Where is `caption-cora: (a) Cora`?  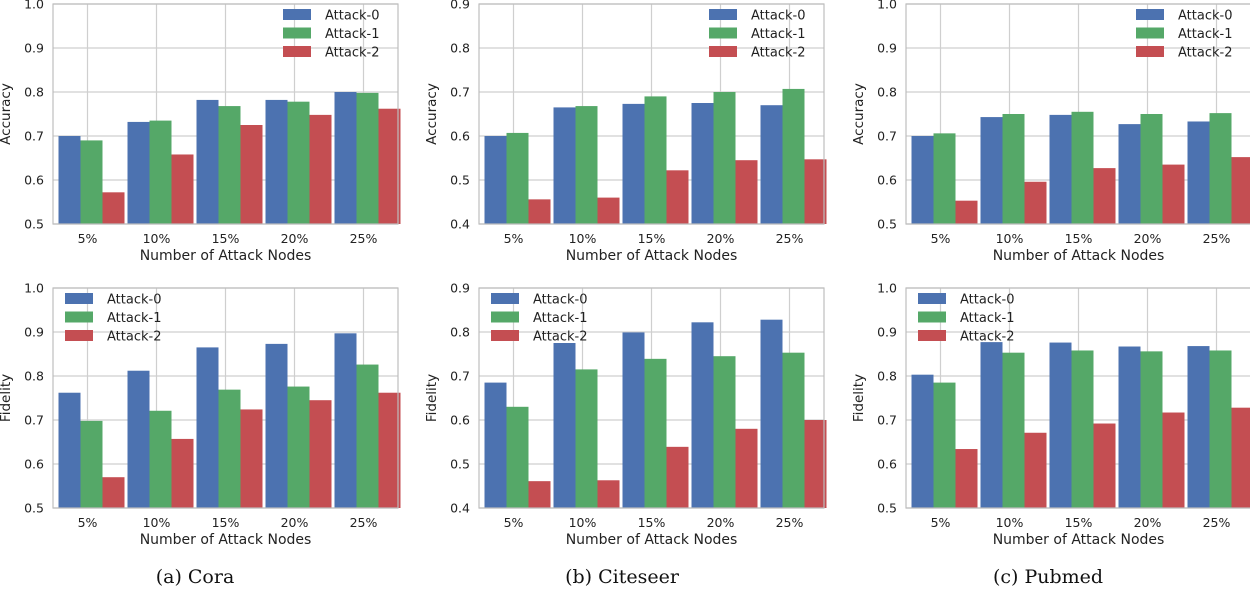 caption-cora: (a) Cora is located at coordinates (195, 577).